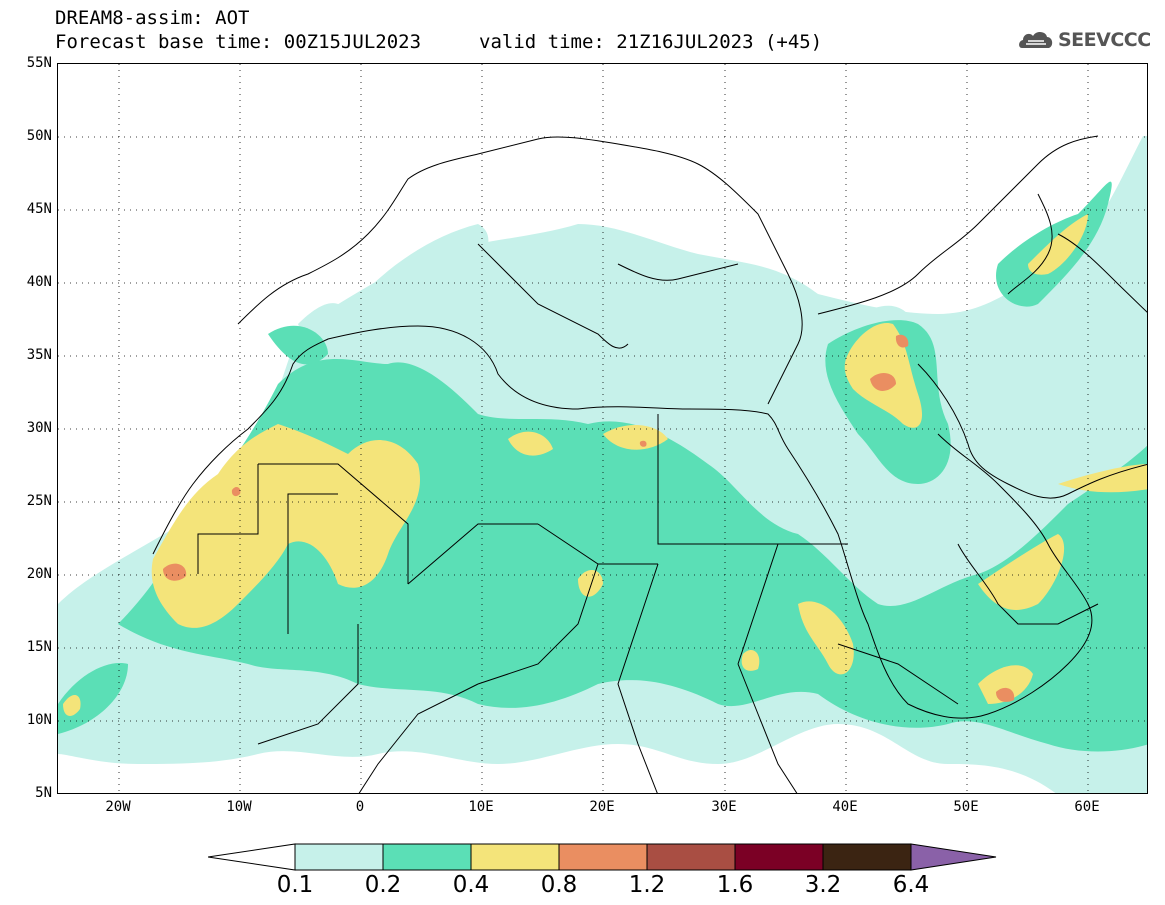  Describe the element at coordinates (845, 807) in the screenshot. I see `lon-label: 40E` at that location.